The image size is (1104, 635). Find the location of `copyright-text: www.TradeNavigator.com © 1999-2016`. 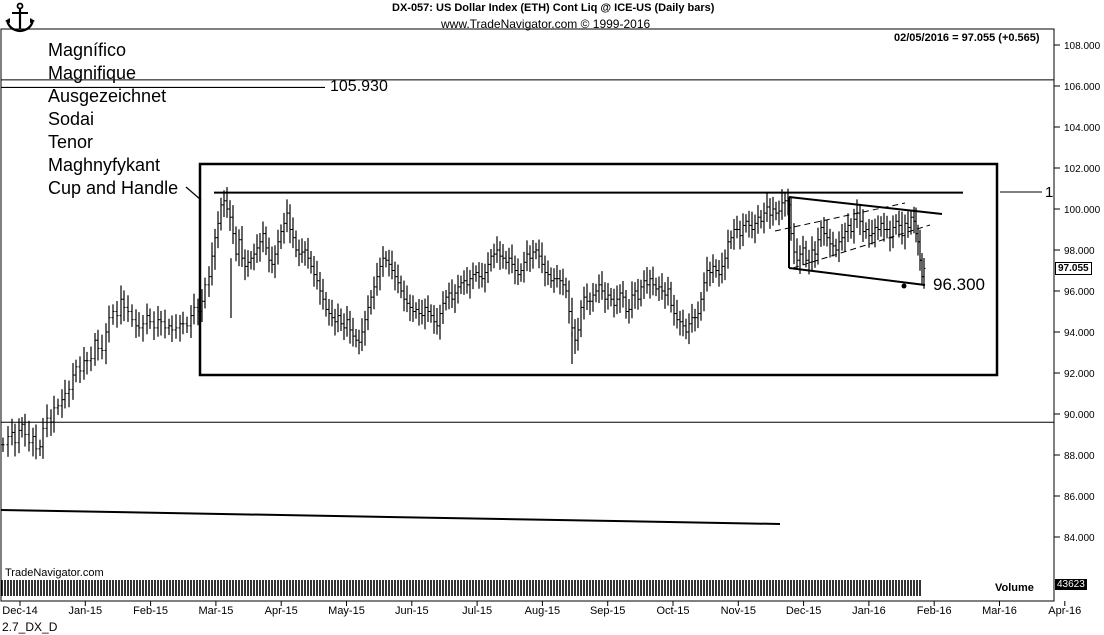

copyright-text: www.TradeNavigator.com © 1999-2016 is located at coordinates (546, 24).